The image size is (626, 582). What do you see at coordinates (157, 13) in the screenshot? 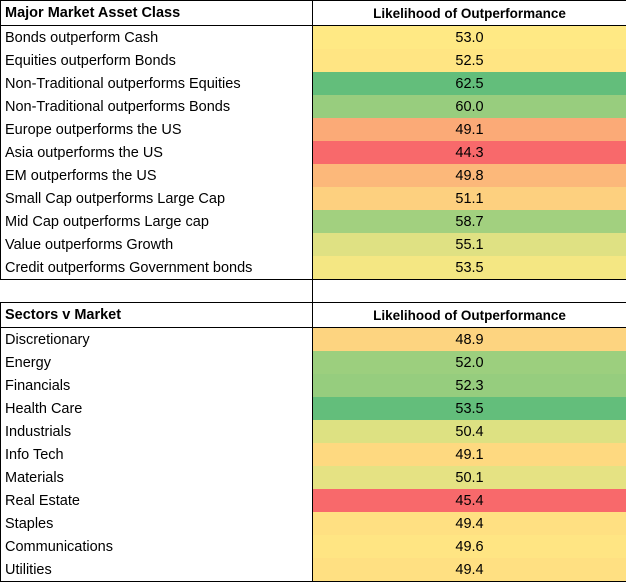
I see `section-header-label: Major Market Asset Class` at bounding box center [157, 13].